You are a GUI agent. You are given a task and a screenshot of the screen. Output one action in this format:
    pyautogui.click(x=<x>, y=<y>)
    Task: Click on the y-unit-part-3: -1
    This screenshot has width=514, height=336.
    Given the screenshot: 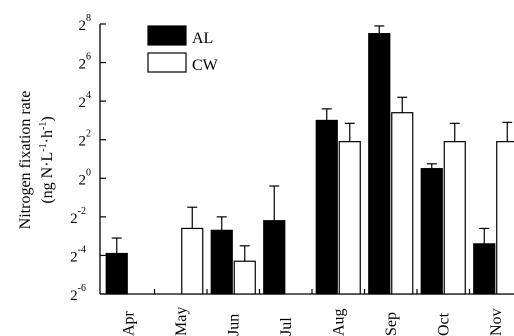 What is the action you would take?
    pyautogui.click(x=43, y=126)
    